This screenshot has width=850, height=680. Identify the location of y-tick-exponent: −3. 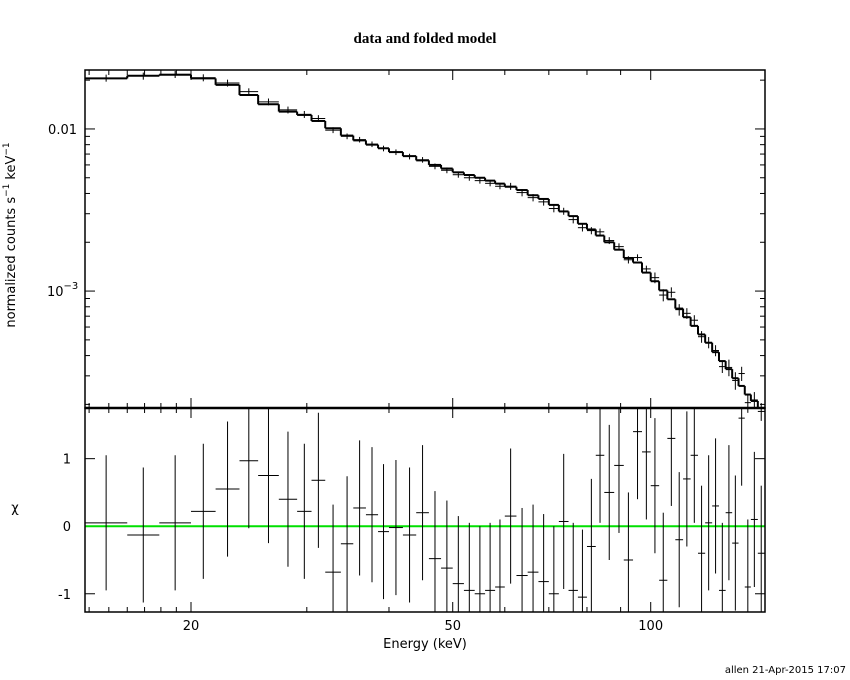
(71, 286).